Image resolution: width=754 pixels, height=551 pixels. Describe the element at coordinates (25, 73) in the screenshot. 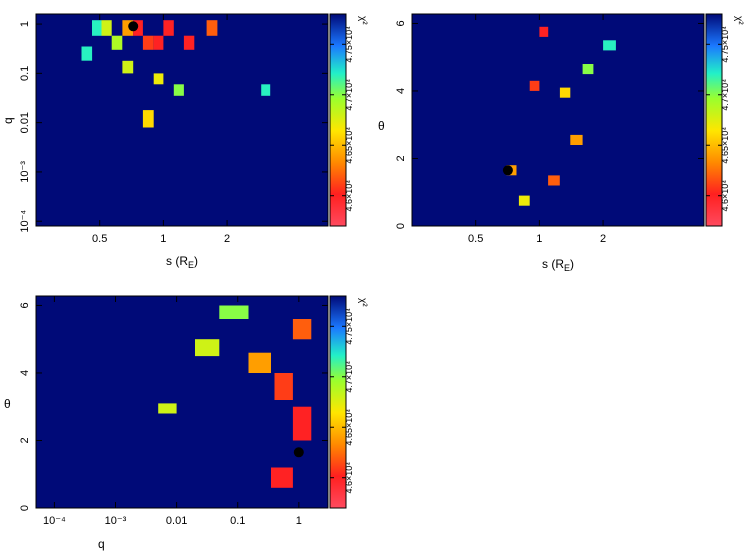

I see `y-tick-label: 0.1` at that location.